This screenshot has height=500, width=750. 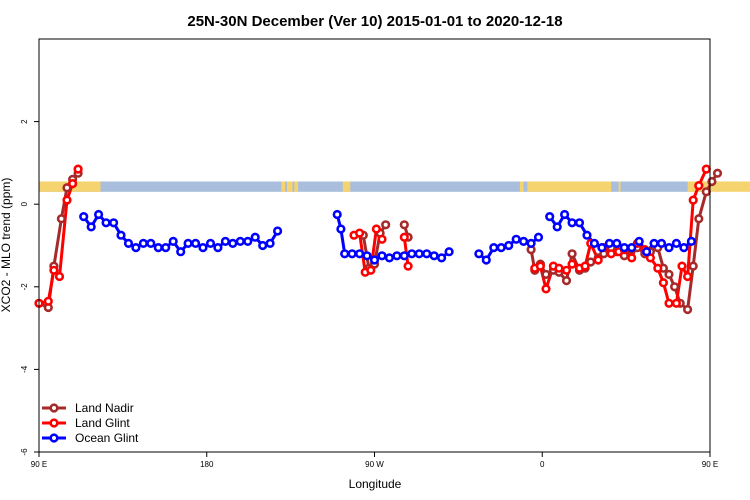 I want to click on legend-label: Land Nadir, so click(x=104, y=408).